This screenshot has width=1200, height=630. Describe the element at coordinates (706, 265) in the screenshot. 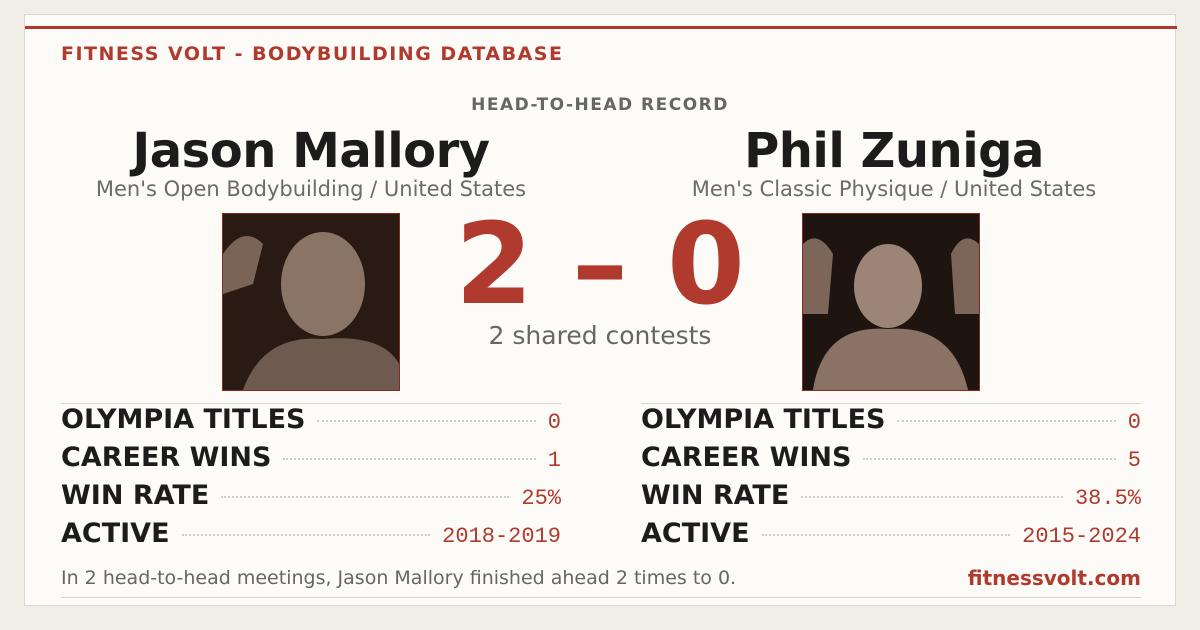

I see `score-right: 0` at that location.